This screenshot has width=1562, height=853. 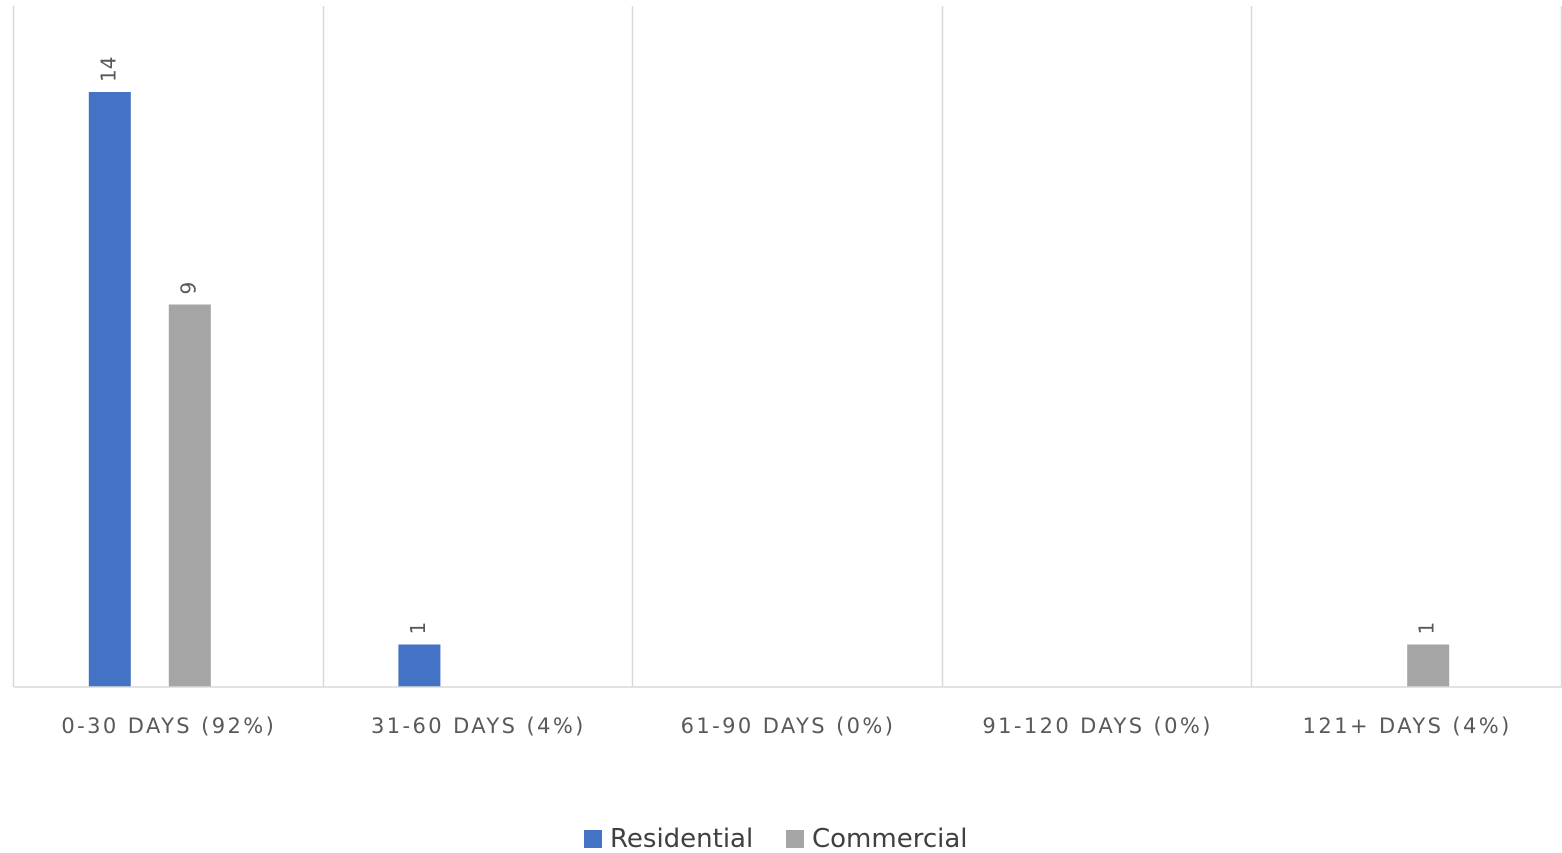 I want to click on data-label: 14, so click(x=108, y=69).